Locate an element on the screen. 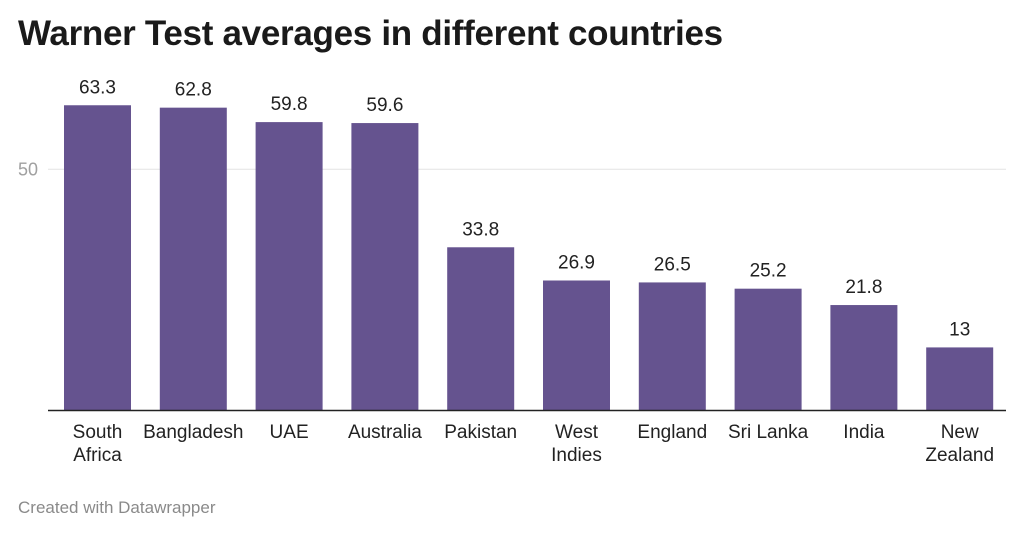 This screenshot has width=1024, height=537. category-label: Africa is located at coordinates (97, 455).